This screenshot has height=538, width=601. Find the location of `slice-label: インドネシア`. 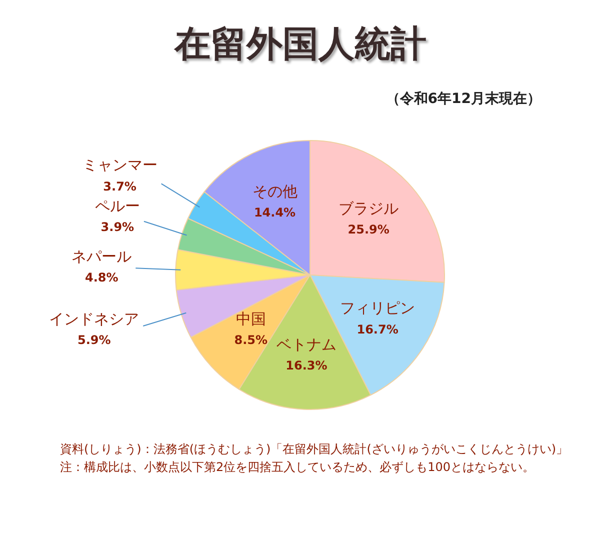

slice-label: インドネシア is located at coordinates (94, 319).